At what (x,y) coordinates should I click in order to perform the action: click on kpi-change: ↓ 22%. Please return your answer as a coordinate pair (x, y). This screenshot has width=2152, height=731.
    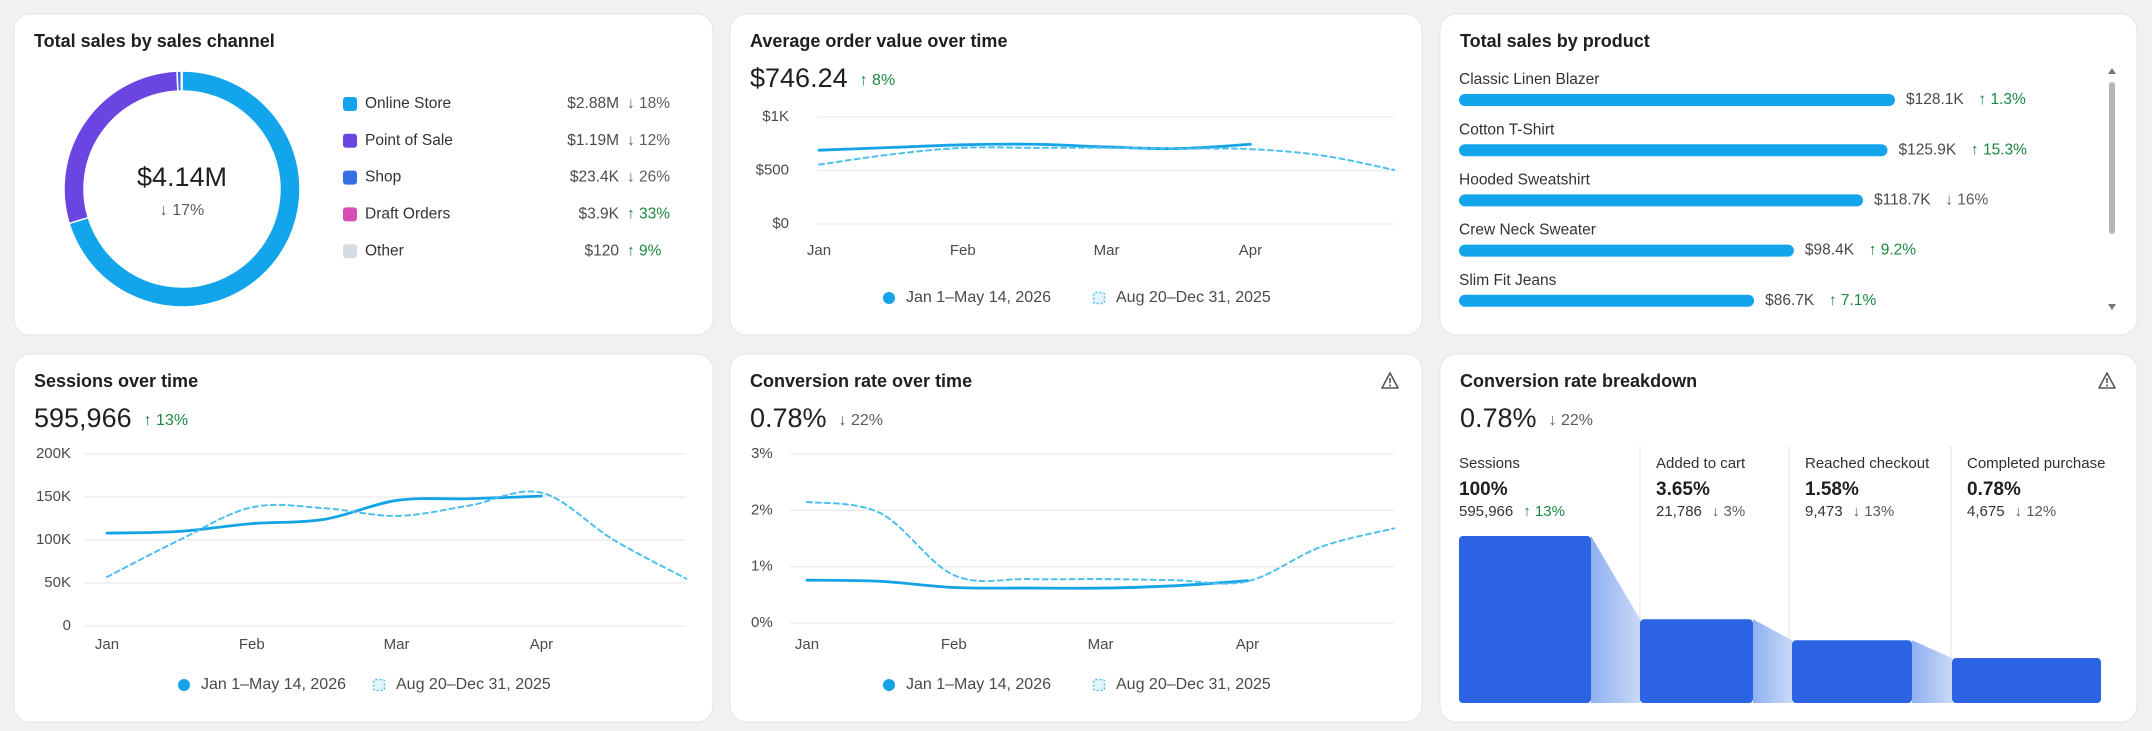
    Looking at the image, I should click on (861, 420).